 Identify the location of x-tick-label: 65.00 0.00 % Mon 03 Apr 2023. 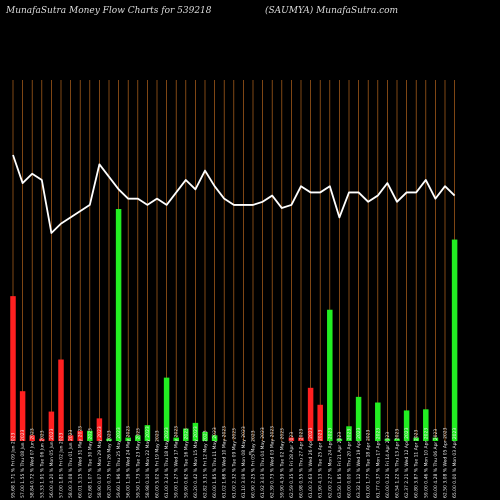
(455, 463).